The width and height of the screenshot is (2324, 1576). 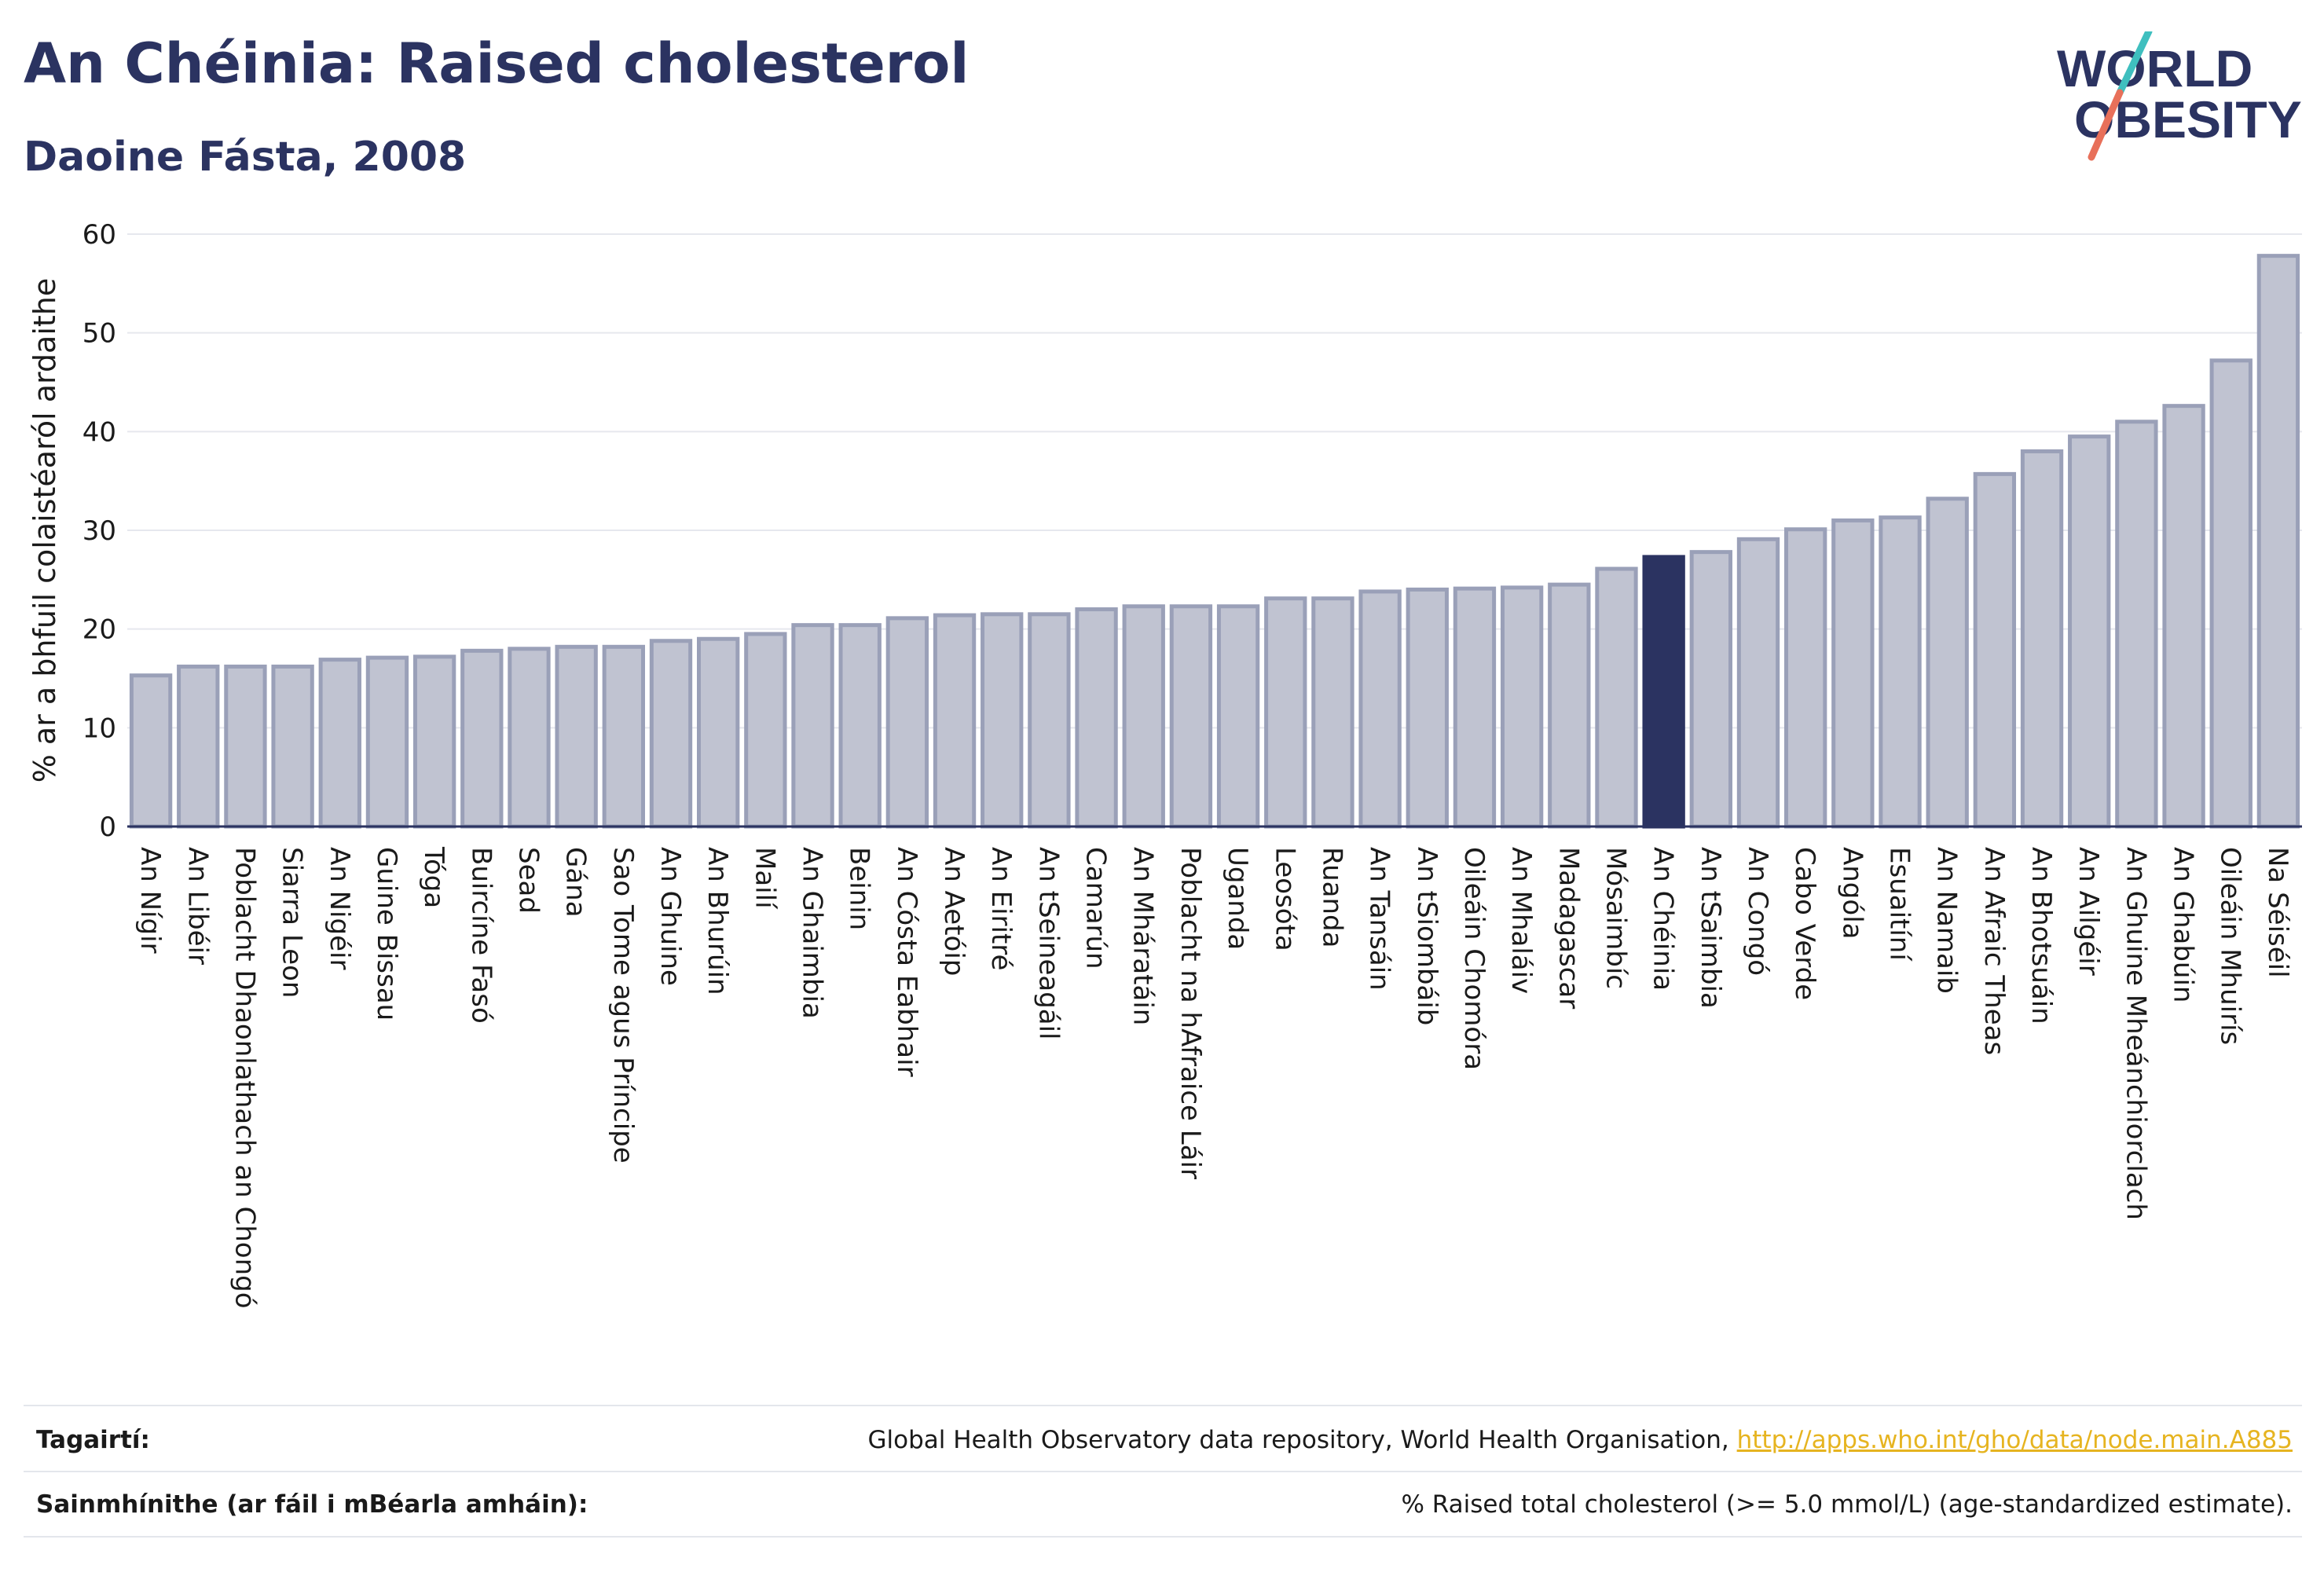 What do you see at coordinates (1001, 908) in the screenshot?
I see `x-tick-label: An Eiritré` at bounding box center [1001, 908].